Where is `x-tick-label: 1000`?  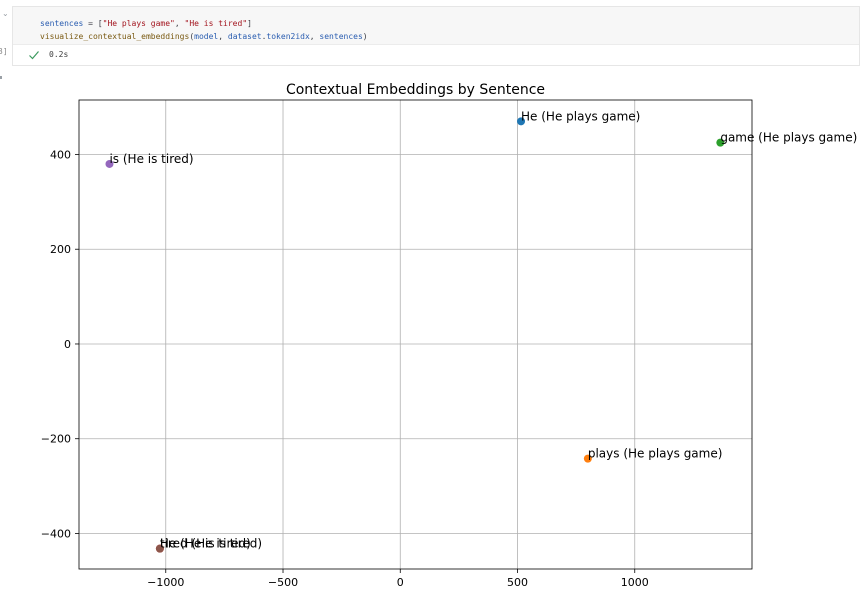
x-tick-label: 1000 is located at coordinates (635, 582).